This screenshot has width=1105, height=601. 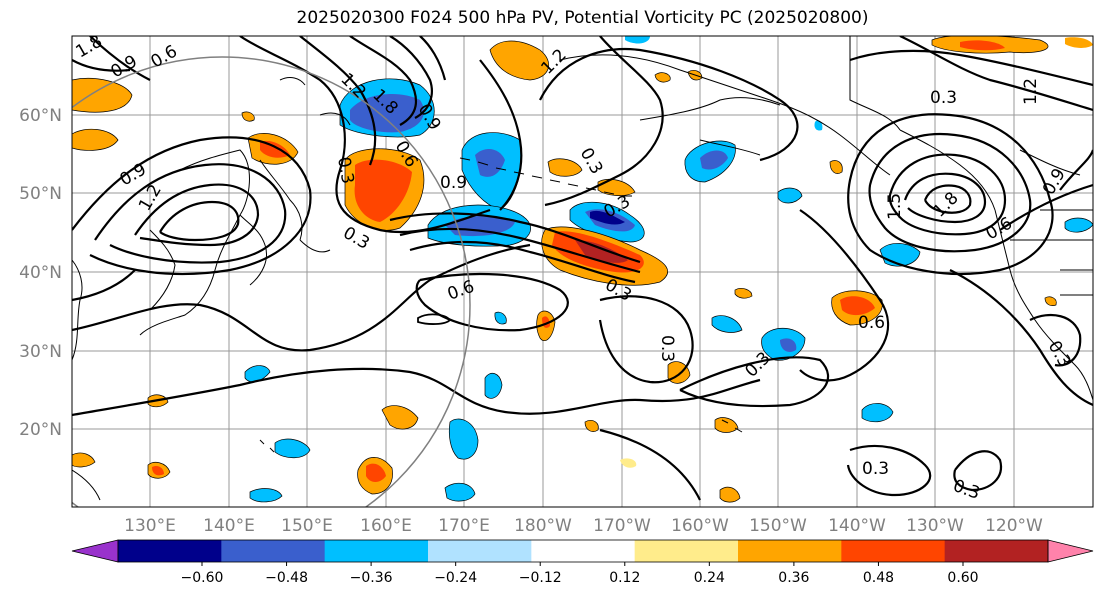 I want to click on colorbar-tick-label: −0.36, so click(x=371, y=578).